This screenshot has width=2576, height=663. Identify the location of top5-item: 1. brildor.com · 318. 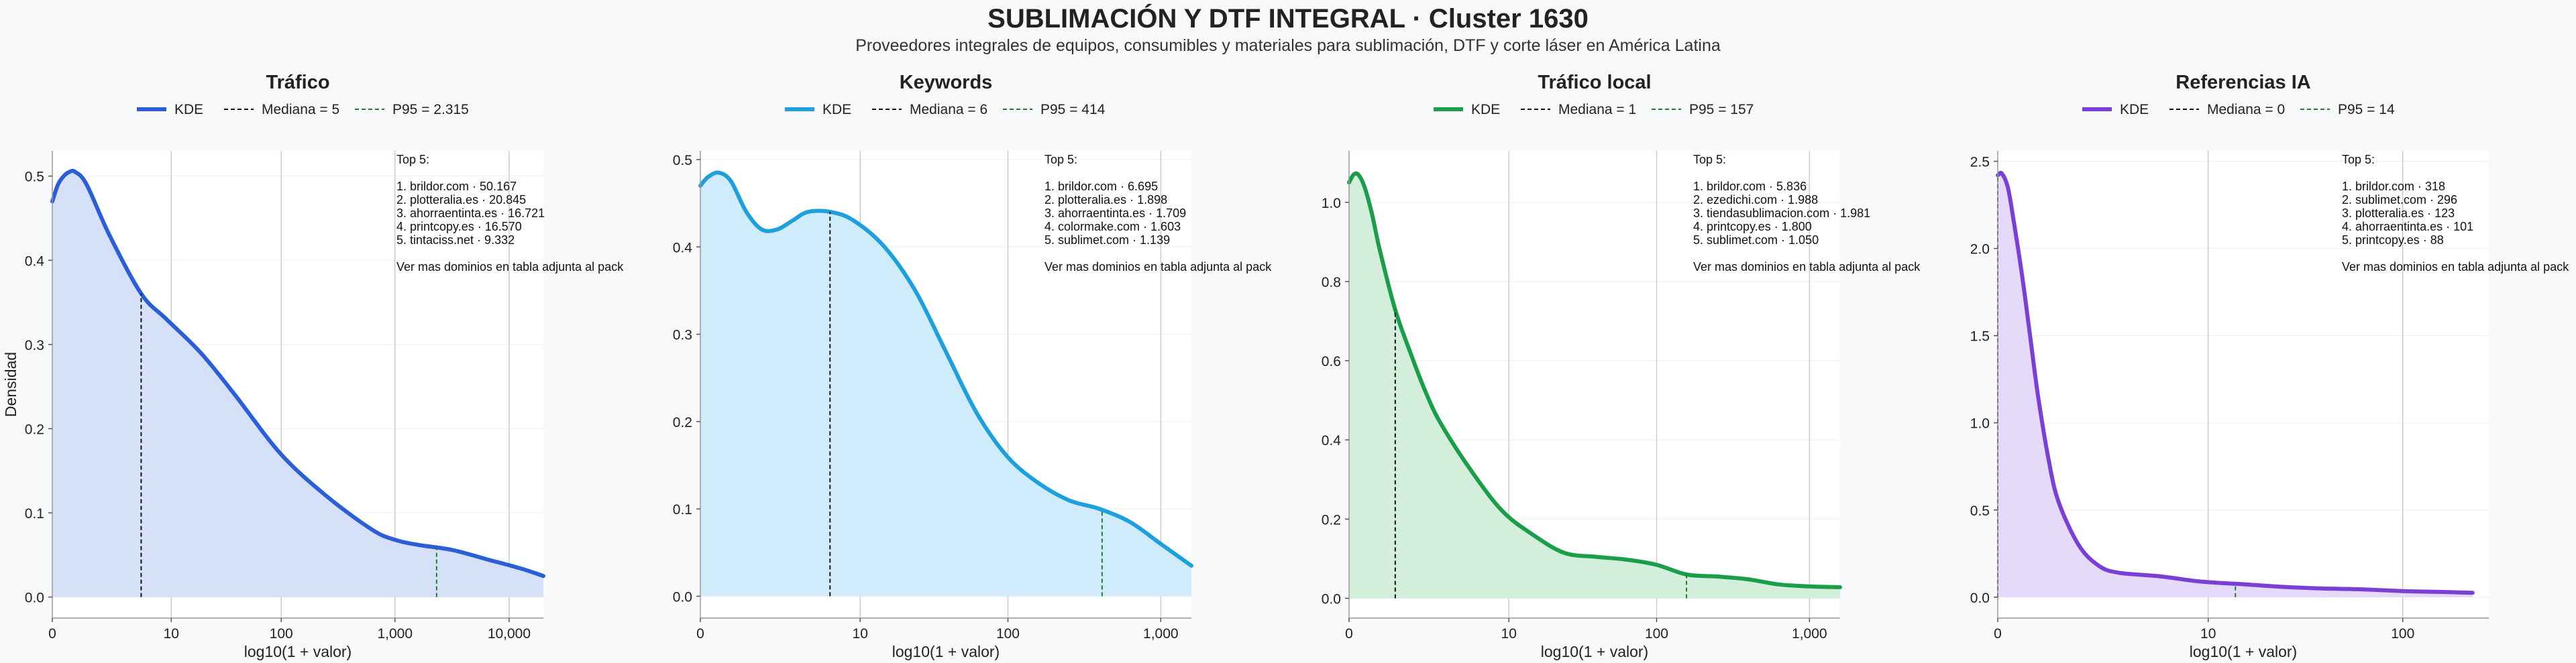
(2393, 186).